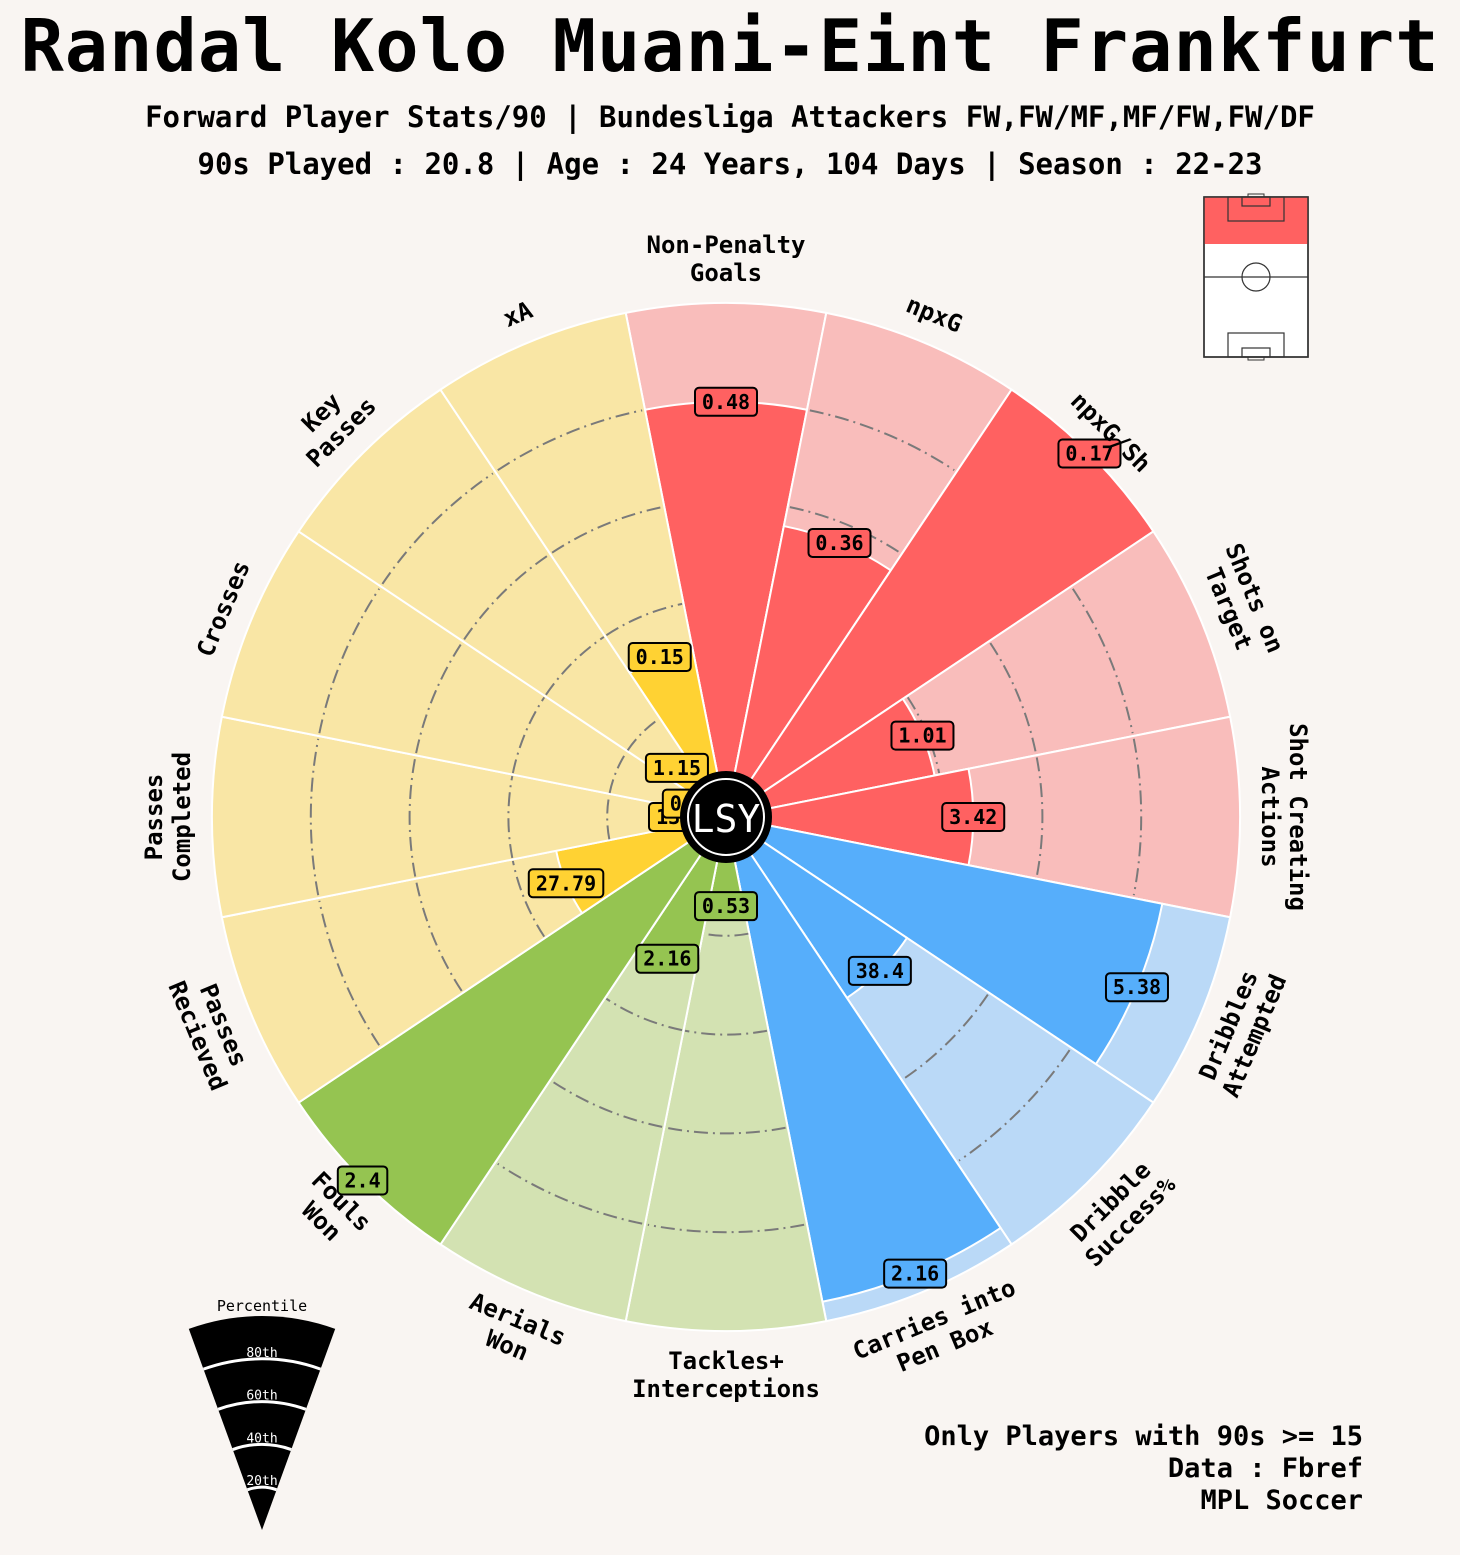 The height and width of the screenshot is (1555, 1460). Describe the element at coordinates (261, 1438) in the screenshot. I see `legend-level-label: 40th` at that location.